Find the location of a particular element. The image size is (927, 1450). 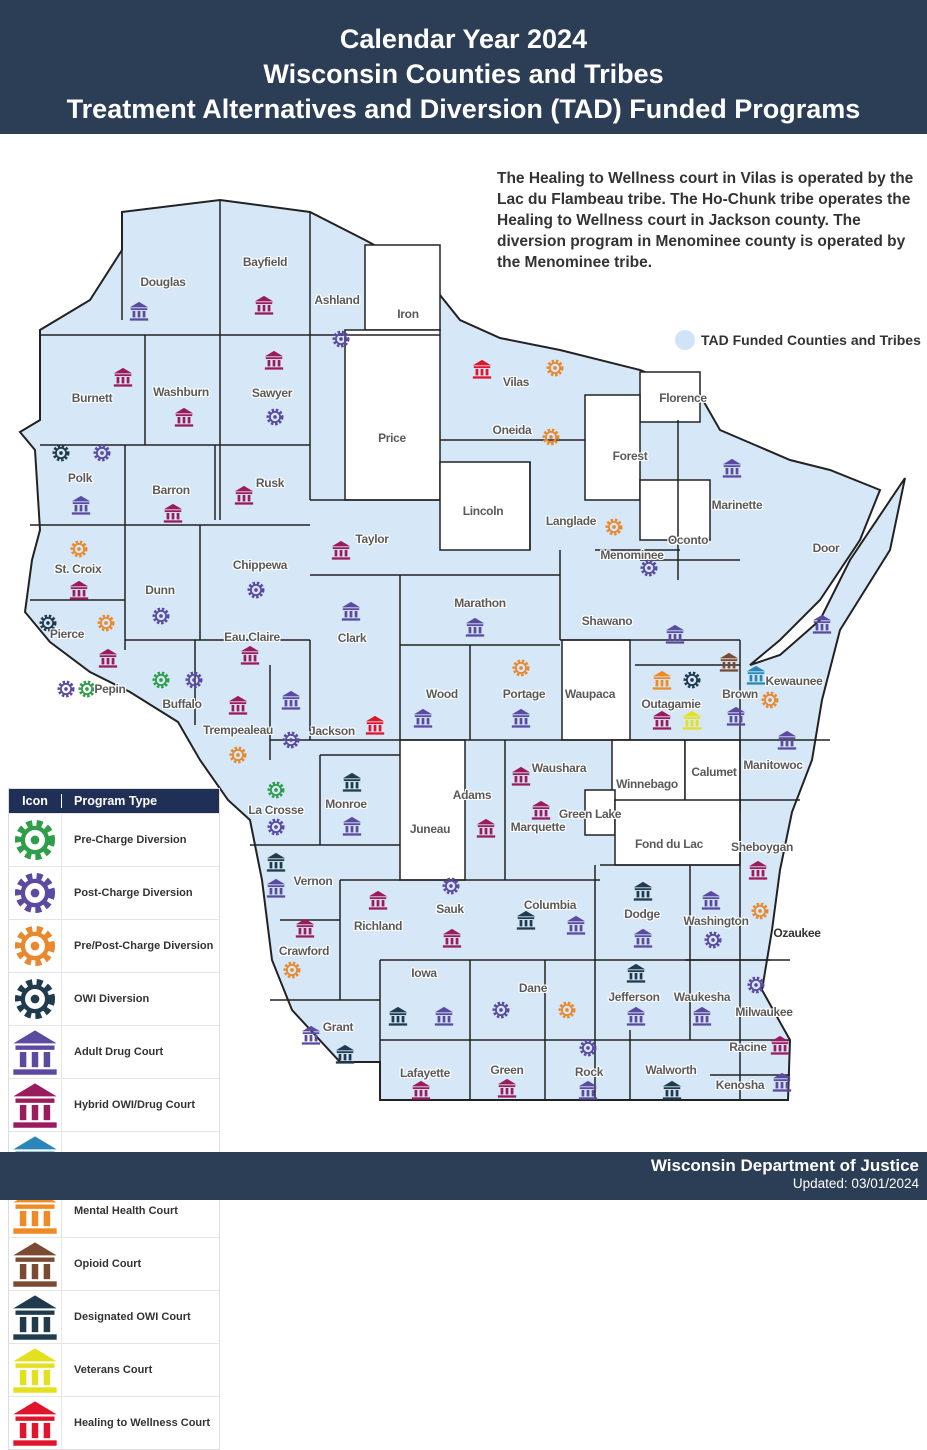

county-label-winnebago: Winnebago is located at coordinates (647, 784).